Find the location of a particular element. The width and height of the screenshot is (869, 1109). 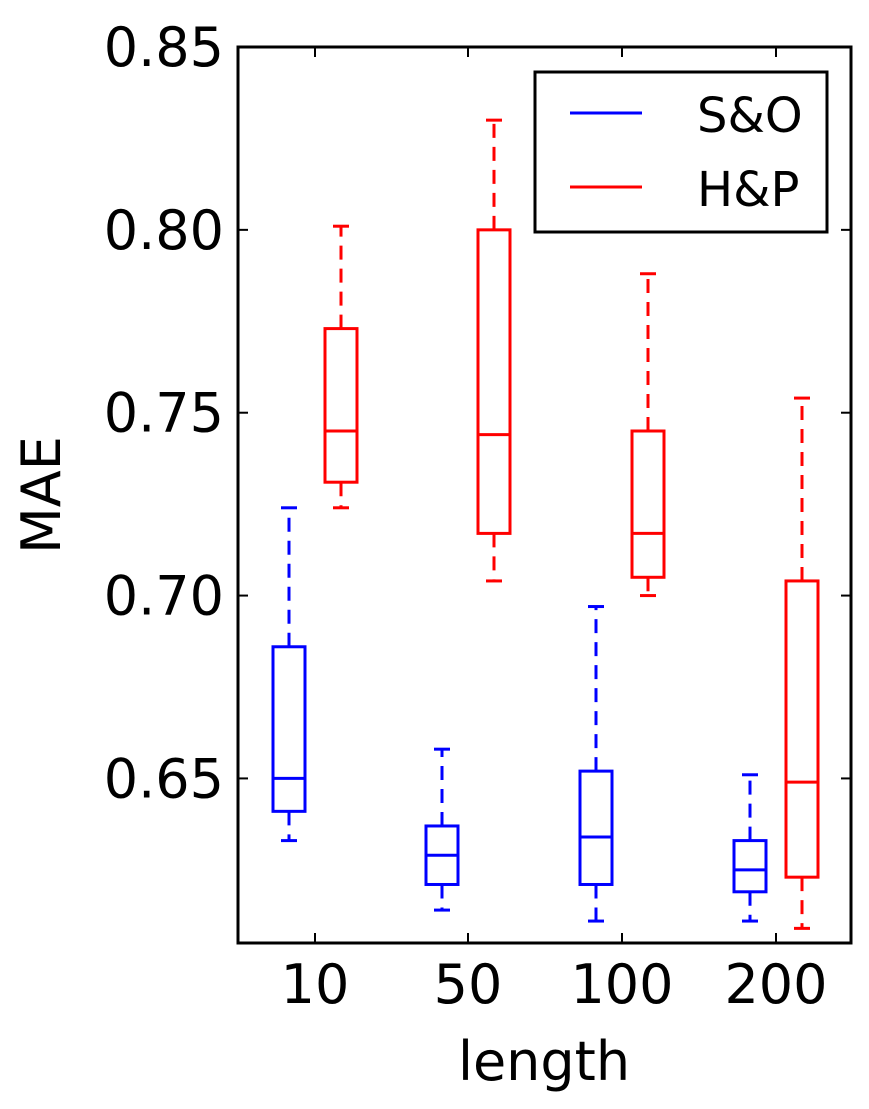

legend-label: H&P is located at coordinates (748, 190).